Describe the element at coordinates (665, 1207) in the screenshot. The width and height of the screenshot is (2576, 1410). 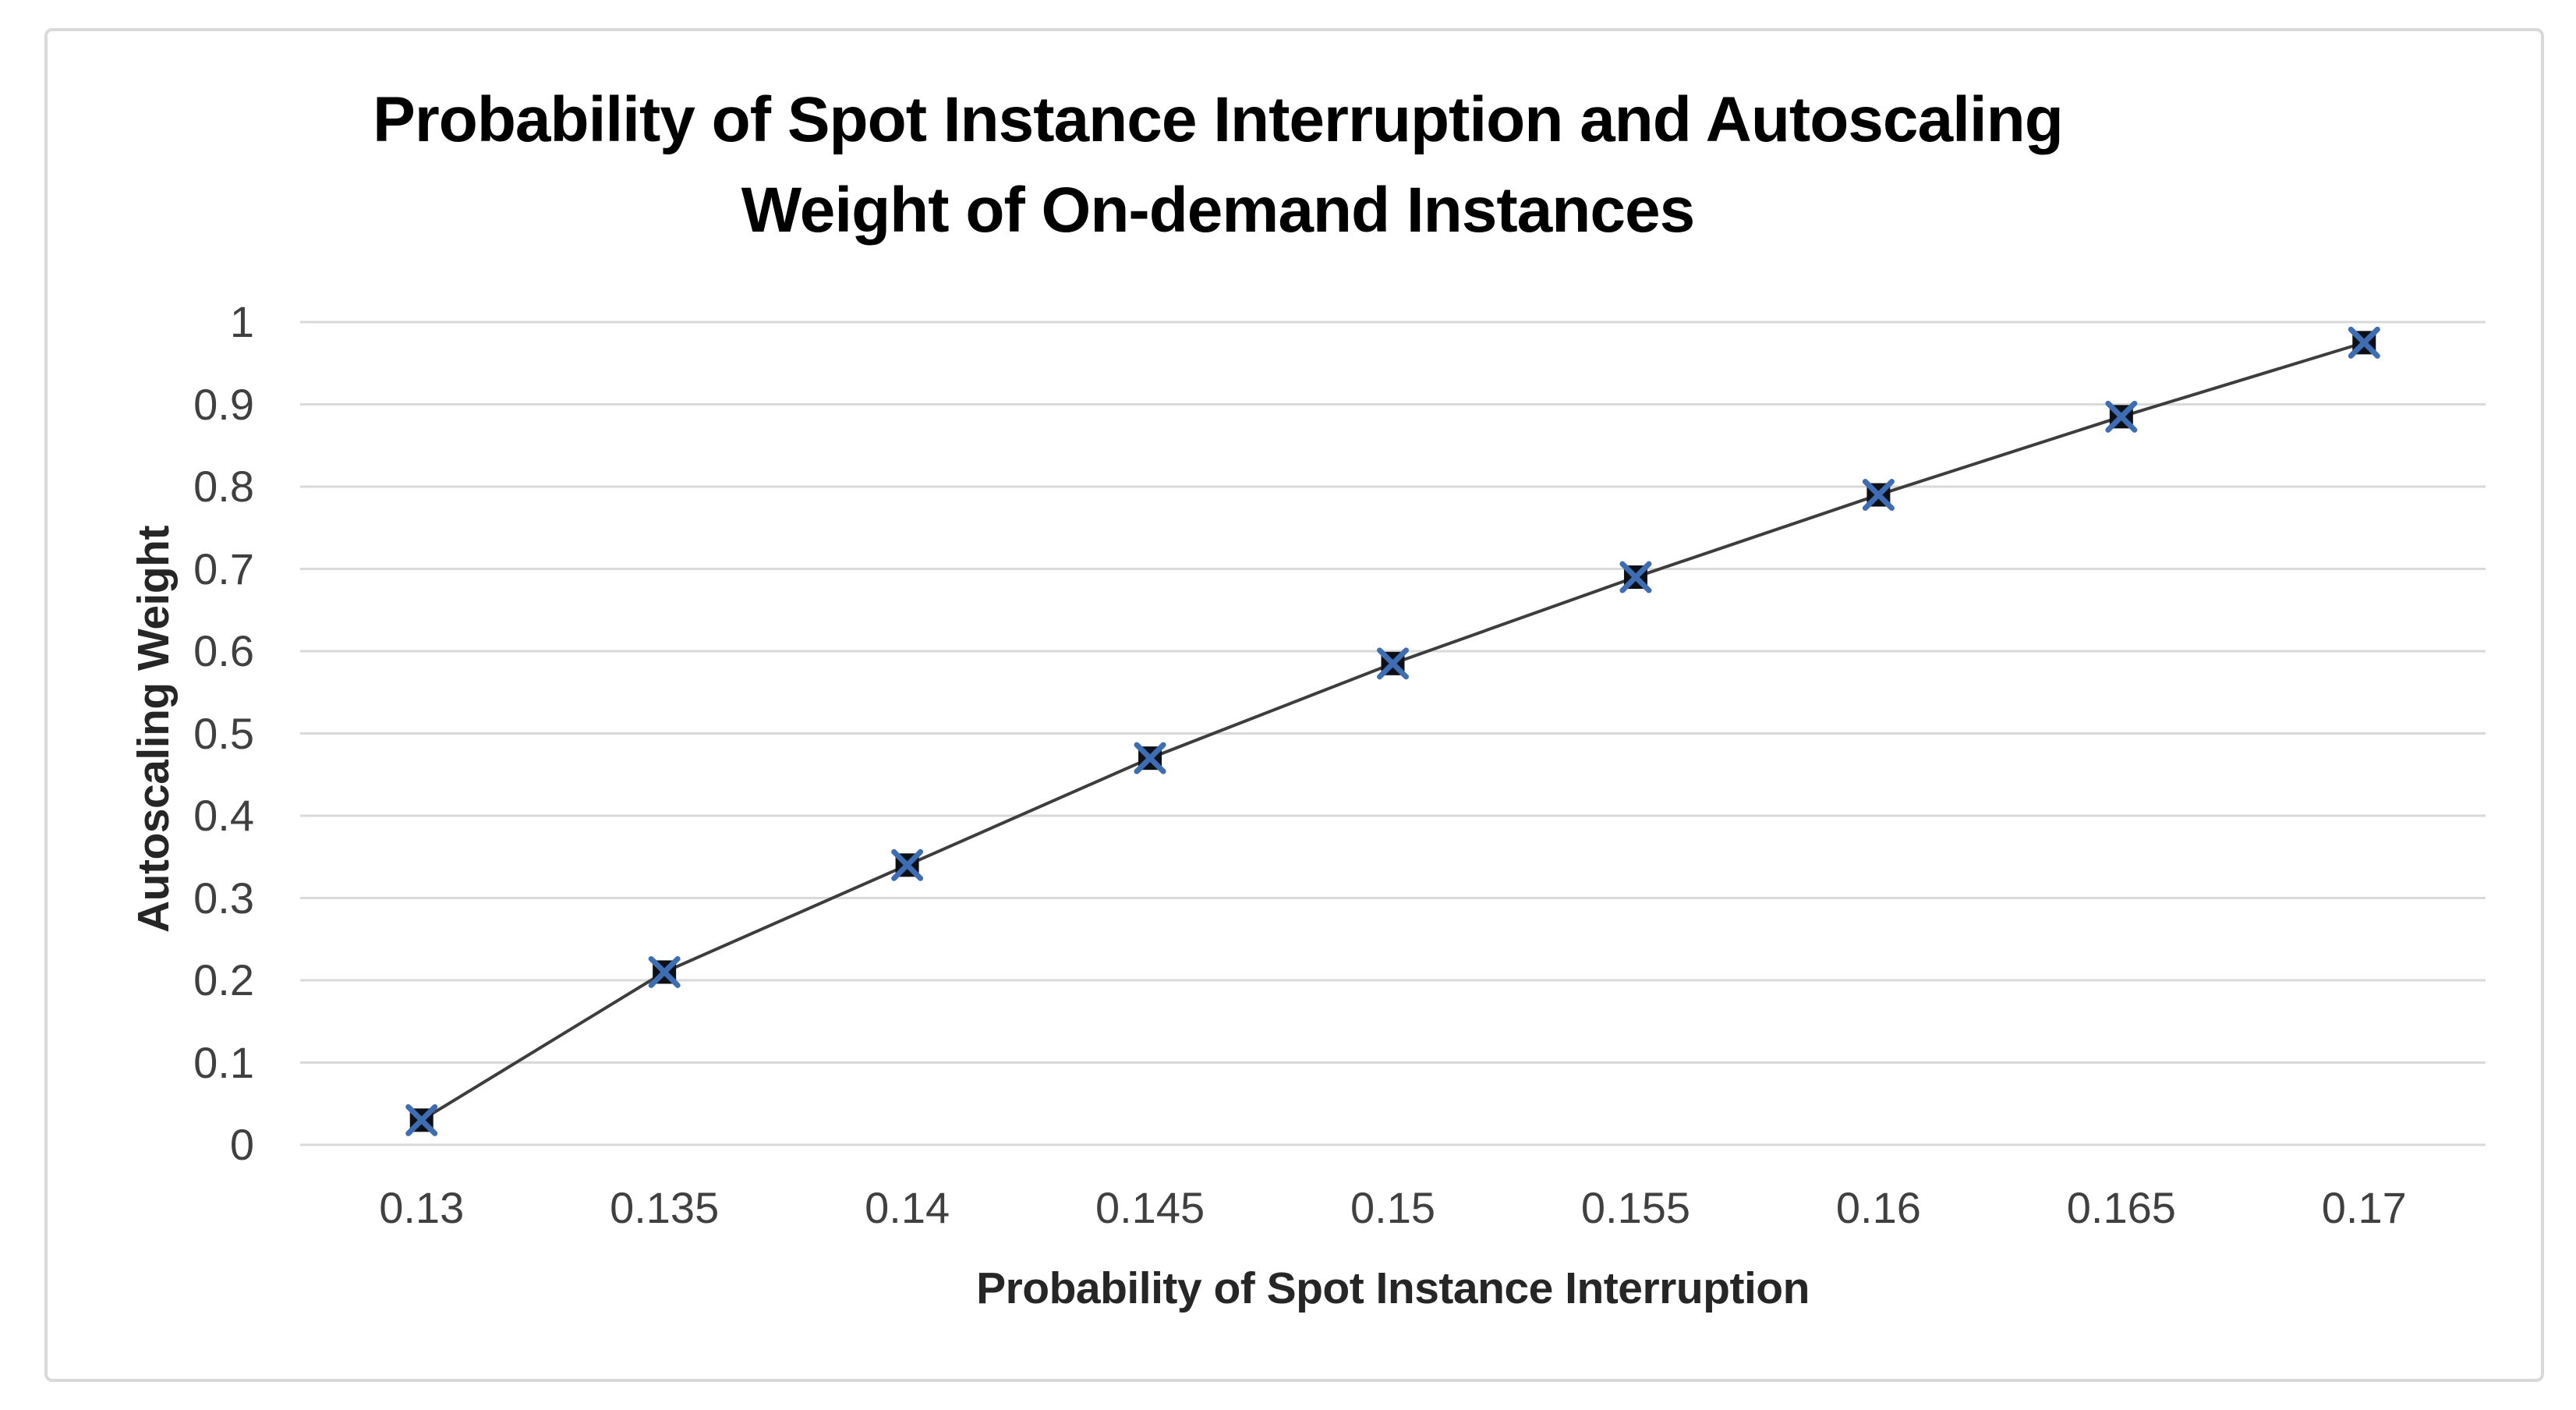
I see `x-tick-label: 0.135` at that location.